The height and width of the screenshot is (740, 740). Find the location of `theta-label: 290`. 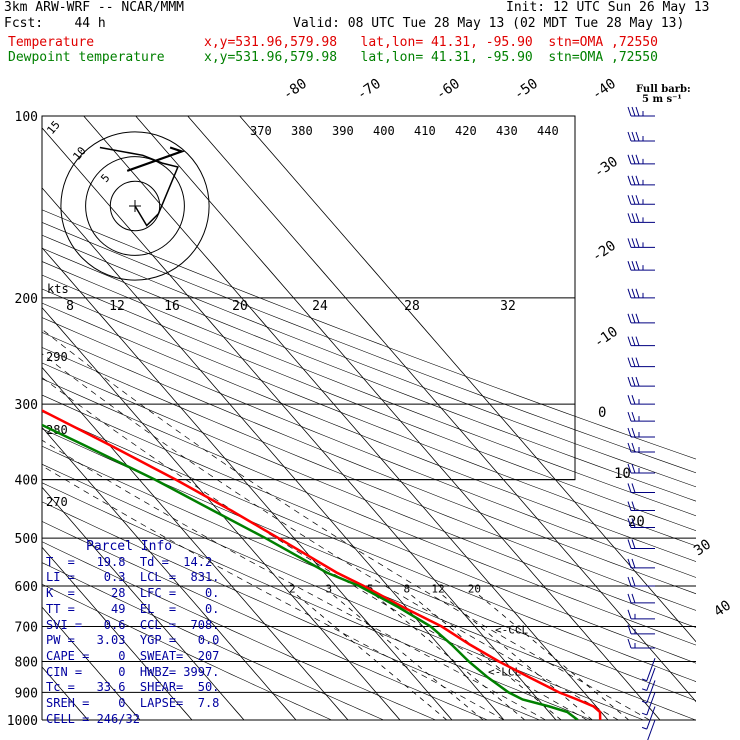

theta-label: 290 is located at coordinates (57, 357).